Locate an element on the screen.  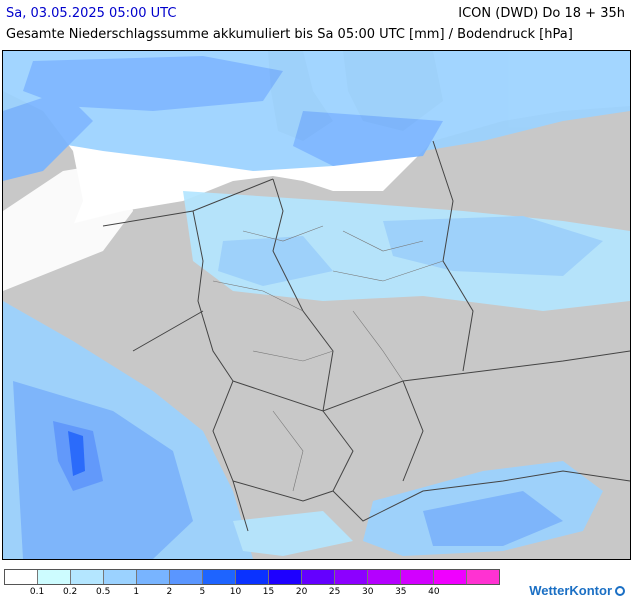
legend-tick-label: 0.5 is located at coordinates (103, 592).